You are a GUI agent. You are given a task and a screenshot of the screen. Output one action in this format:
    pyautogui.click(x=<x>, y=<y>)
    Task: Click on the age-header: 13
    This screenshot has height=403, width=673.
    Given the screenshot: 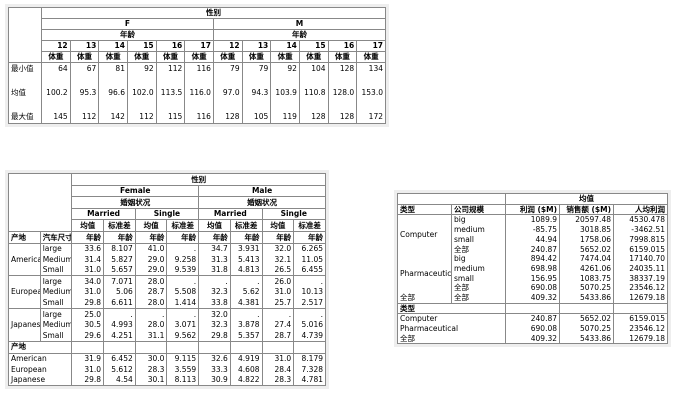 What is the action you would take?
    pyautogui.click(x=84, y=46)
    